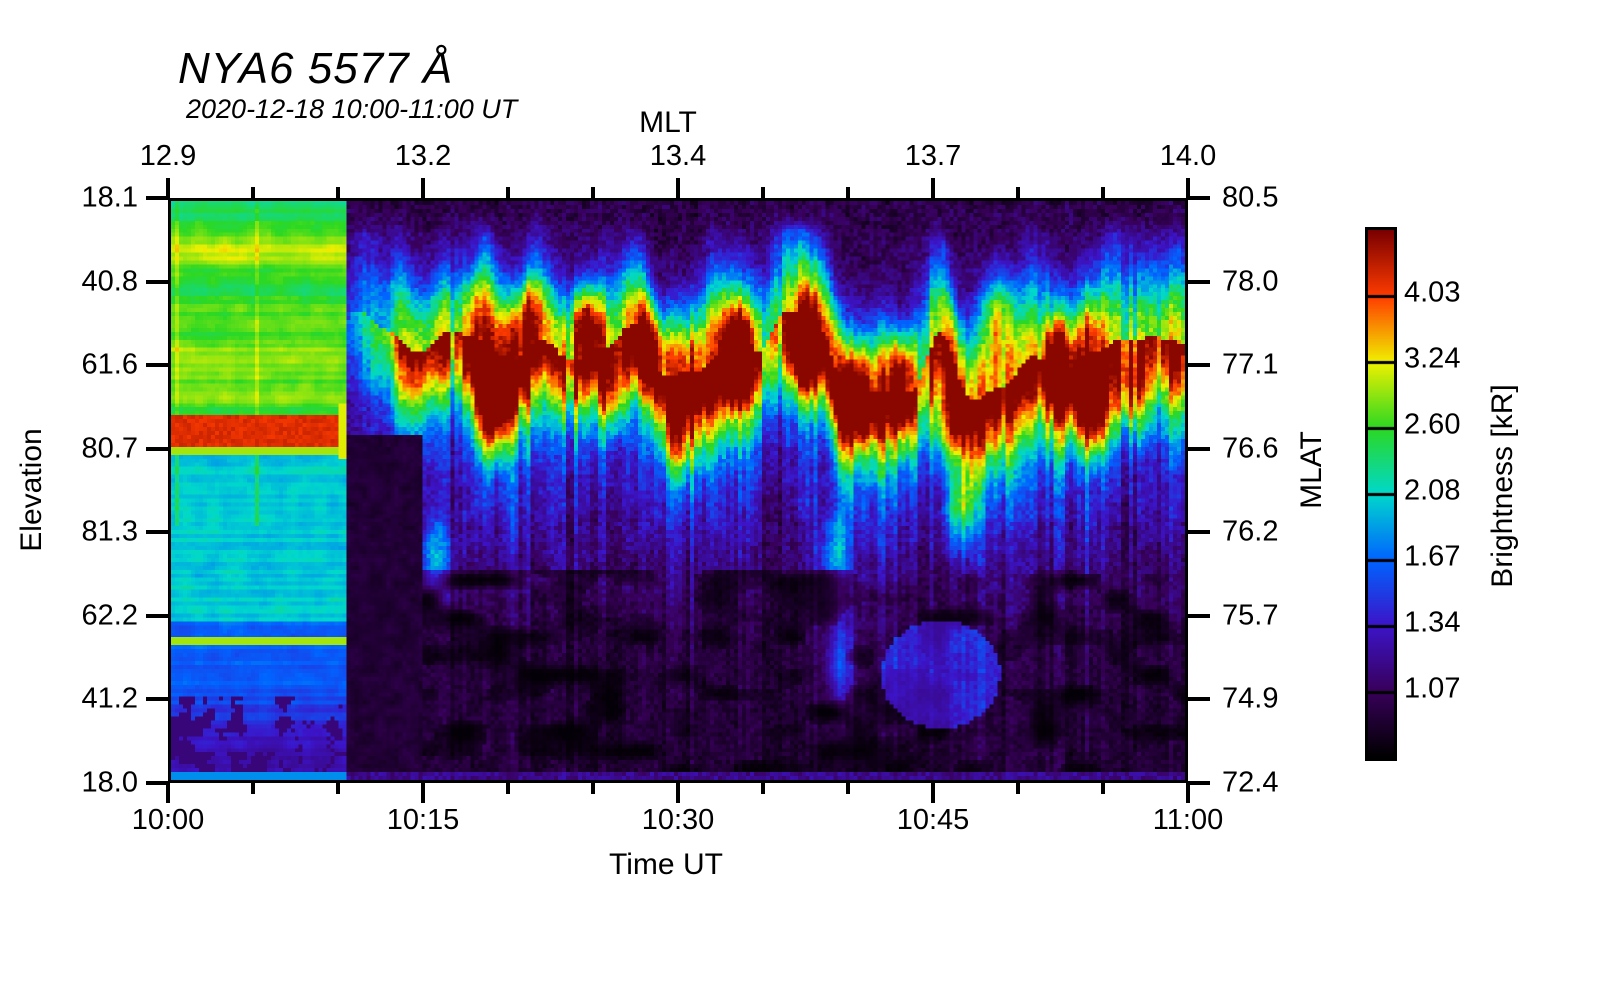 Image resolution: width=1600 pixels, height=1000 pixels. What do you see at coordinates (933, 820) in the screenshot?
I see `time-tick-label: 10:45` at bounding box center [933, 820].